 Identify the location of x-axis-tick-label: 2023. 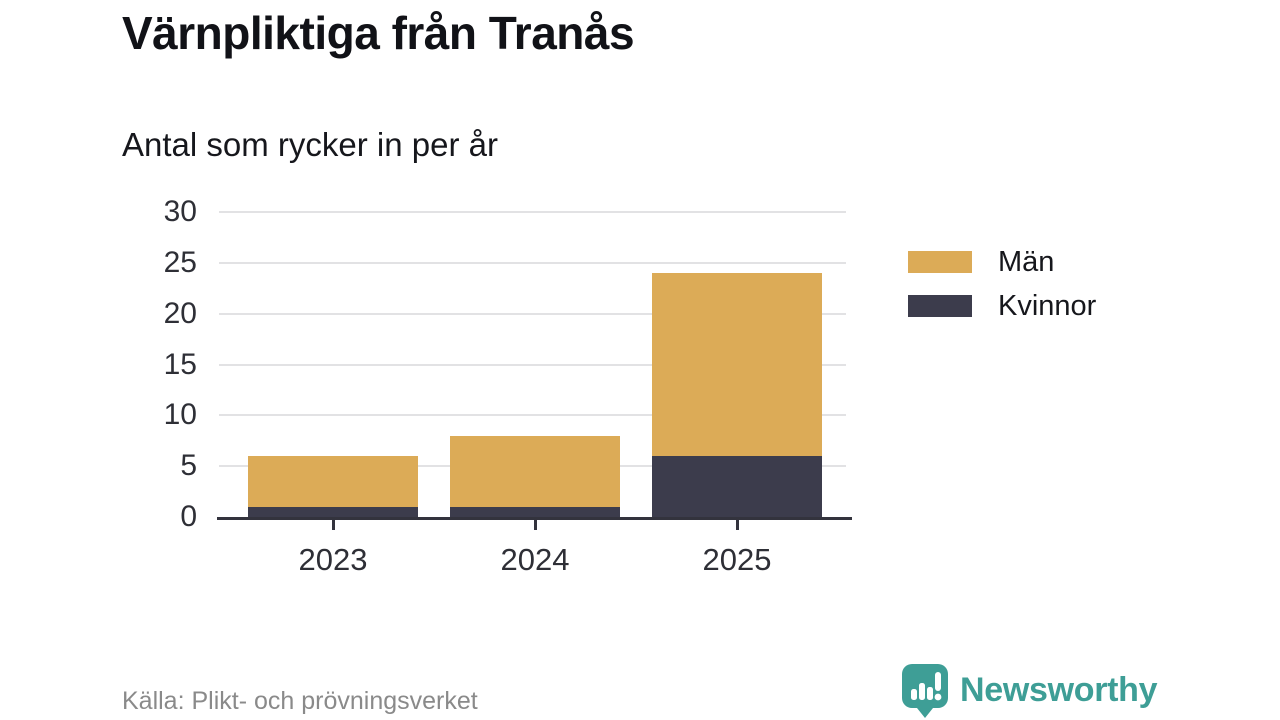
(333, 559).